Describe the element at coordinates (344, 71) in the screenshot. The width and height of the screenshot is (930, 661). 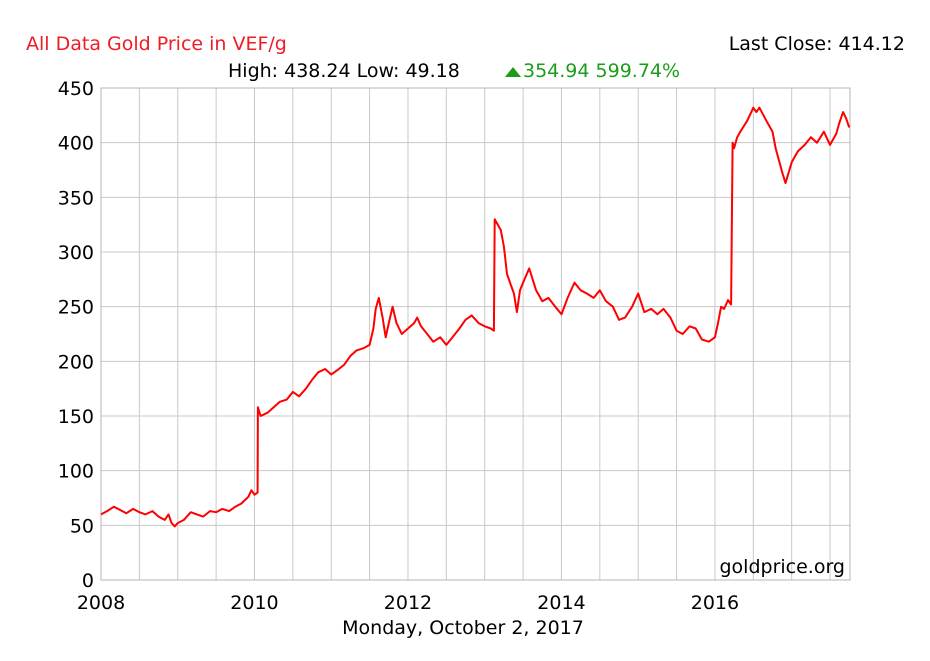
I see `high-low-label: High: 438.24 Low: 49.18` at that location.